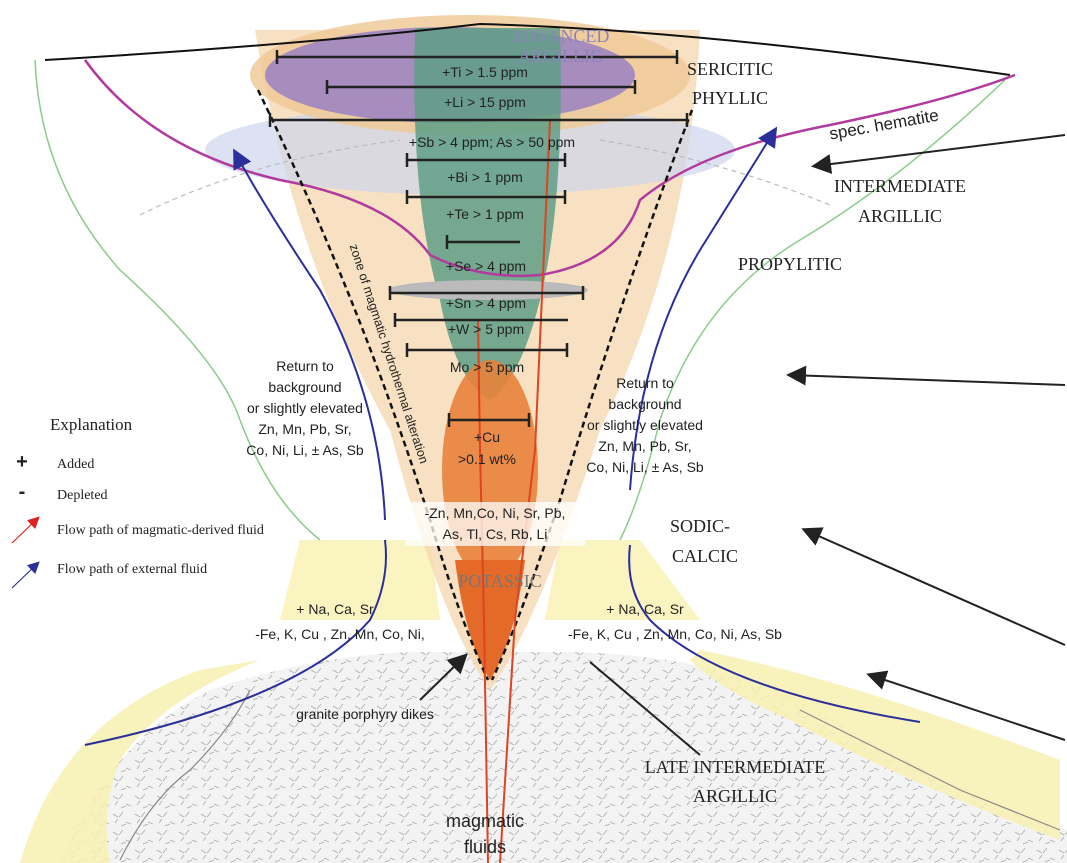 The height and width of the screenshot is (863, 1067). I want to click on zone-label: SERICITIC, so click(730, 69).